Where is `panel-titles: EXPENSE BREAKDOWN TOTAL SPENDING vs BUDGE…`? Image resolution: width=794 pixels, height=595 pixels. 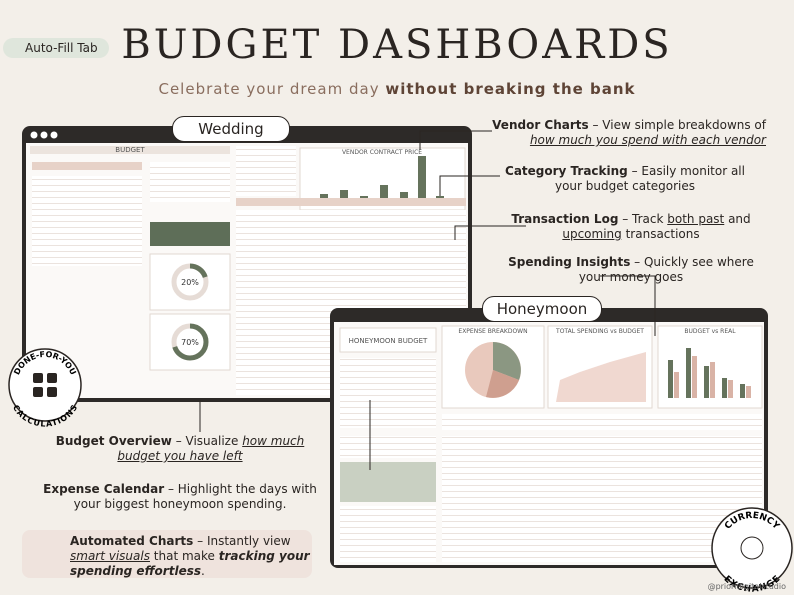
panel-titles: EXPENSE BREAKDOWN TOTAL SPENDING vs BUDGE… is located at coordinates (597, 331).